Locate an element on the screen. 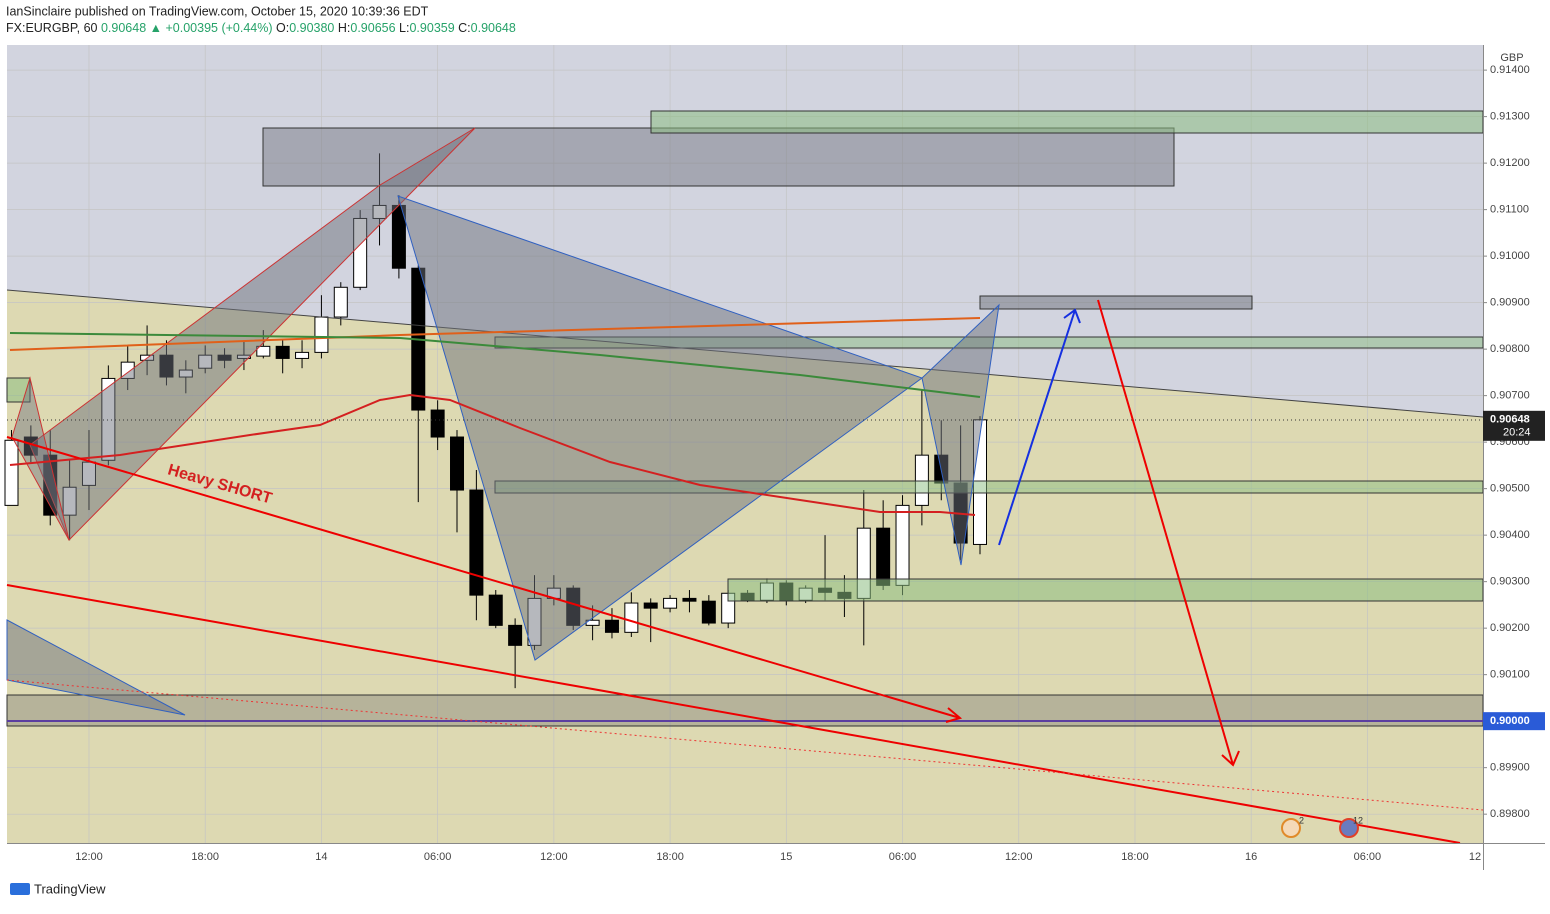 Image resolution: width=1550 pixels, height=914 pixels. currency: GBP is located at coordinates (1511, 58).